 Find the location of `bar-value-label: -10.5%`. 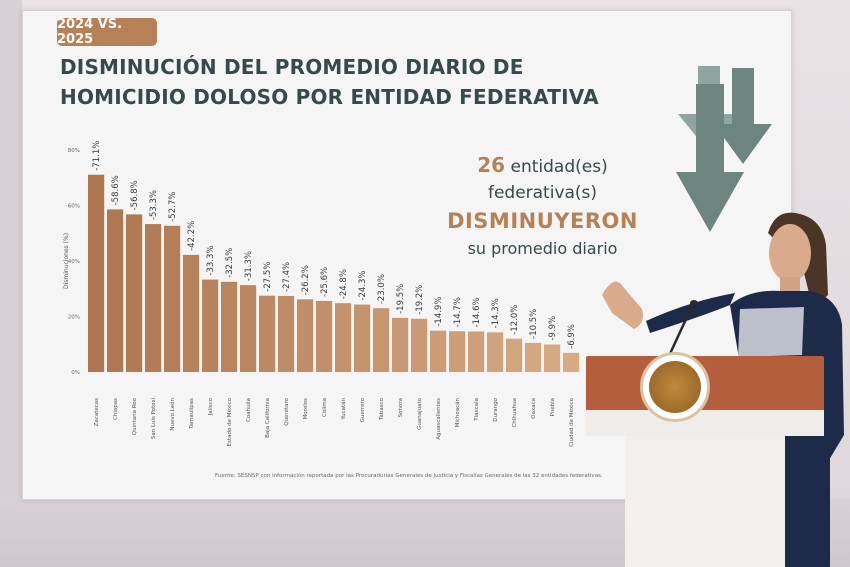

bar-value-label: -10.5% is located at coordinates (534, 324).